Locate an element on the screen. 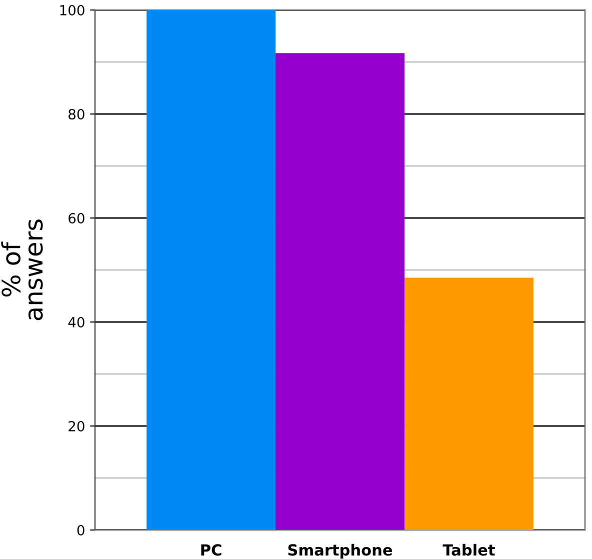  bar is located at coordinates (469, 404).